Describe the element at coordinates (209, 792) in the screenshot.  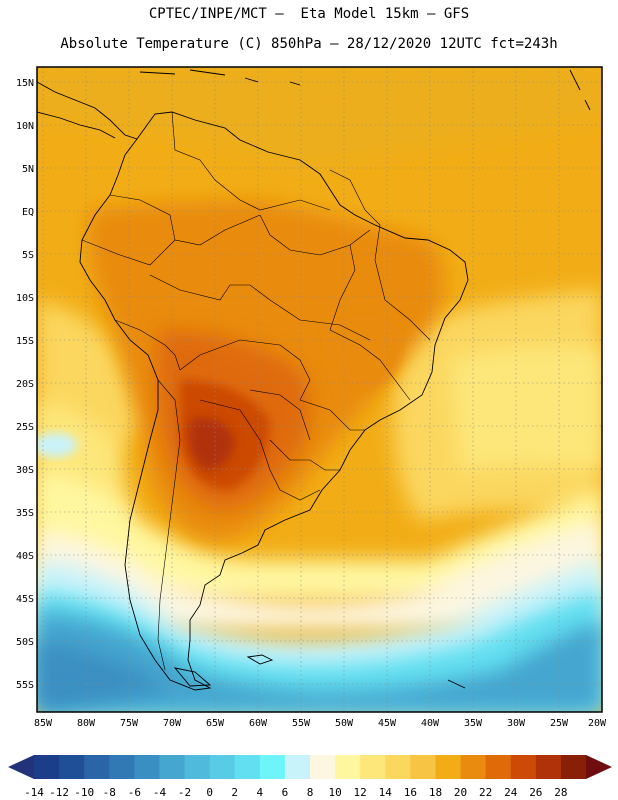
I see `colorbar-label: 0` at that location.